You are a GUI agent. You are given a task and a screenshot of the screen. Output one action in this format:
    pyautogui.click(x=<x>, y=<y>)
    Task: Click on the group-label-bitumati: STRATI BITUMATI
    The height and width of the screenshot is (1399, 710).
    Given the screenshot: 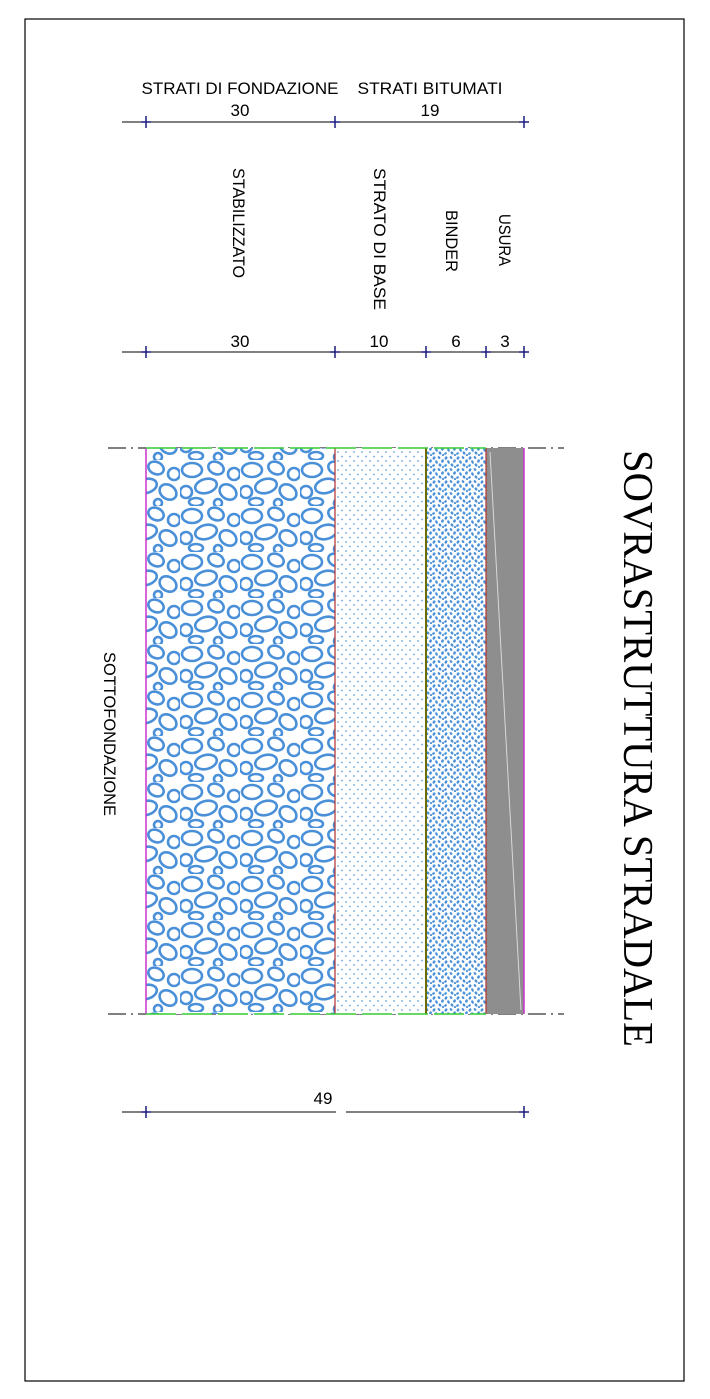 What is the action you would take?
    pyautogui.click(x=430, y=88)
    